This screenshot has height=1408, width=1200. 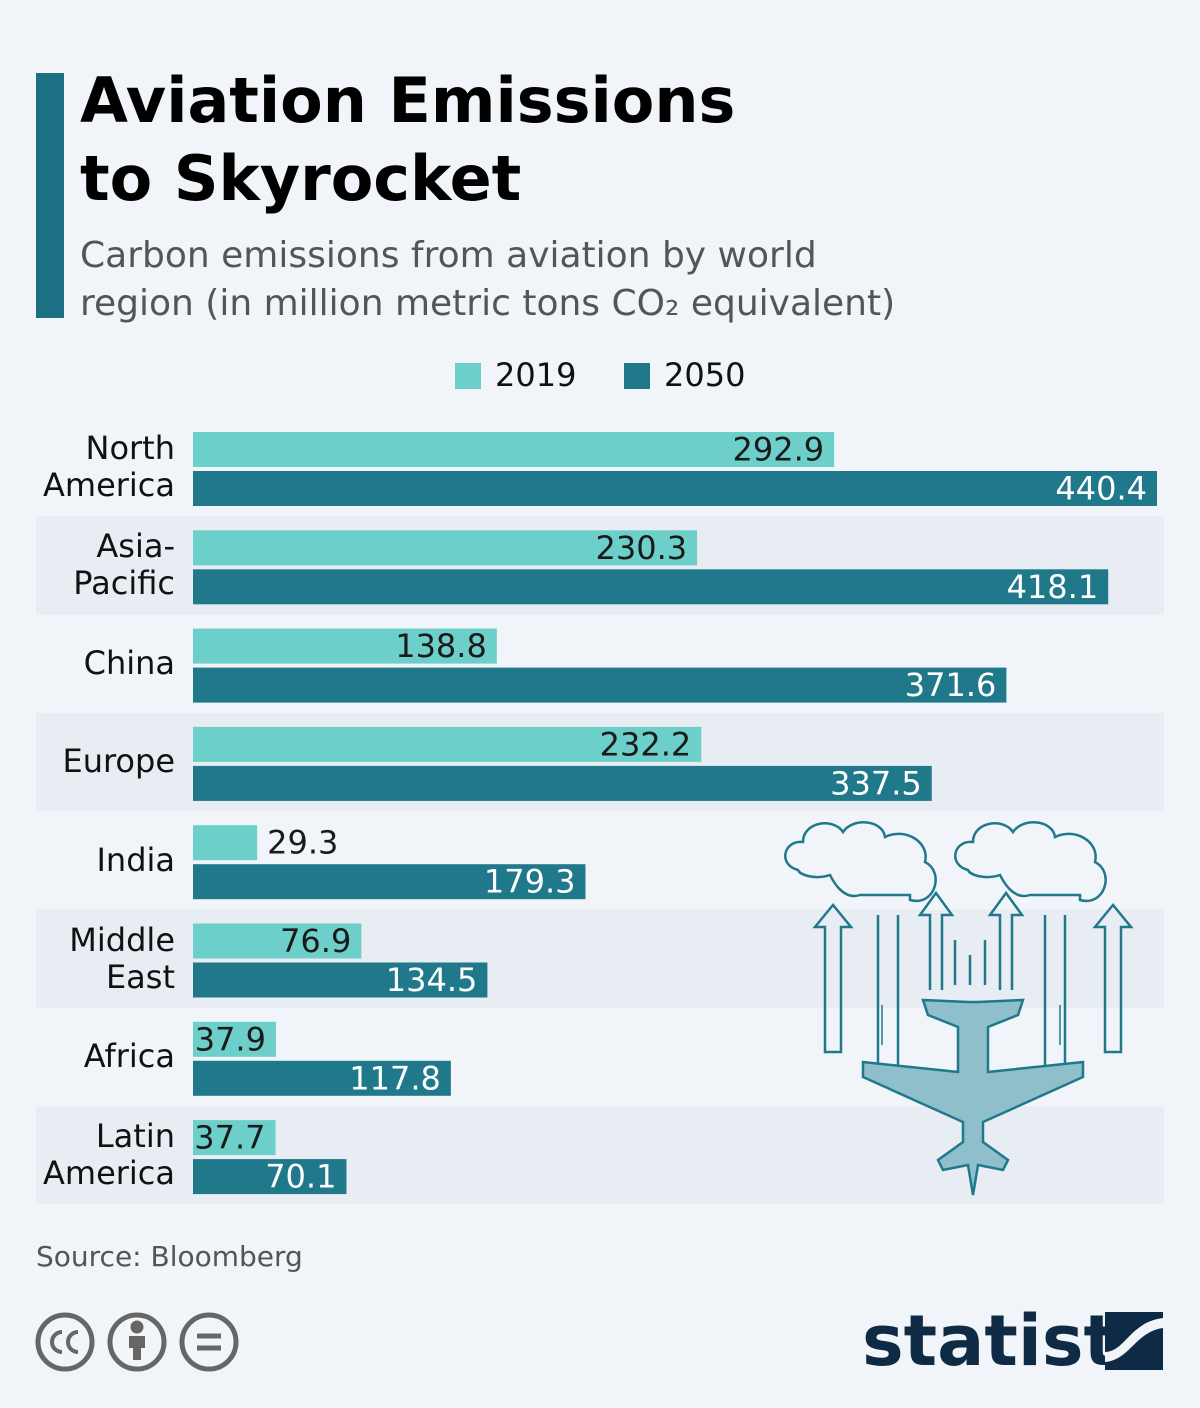 I want to click on value-label: 70.1, so click(x=300, y=1177).